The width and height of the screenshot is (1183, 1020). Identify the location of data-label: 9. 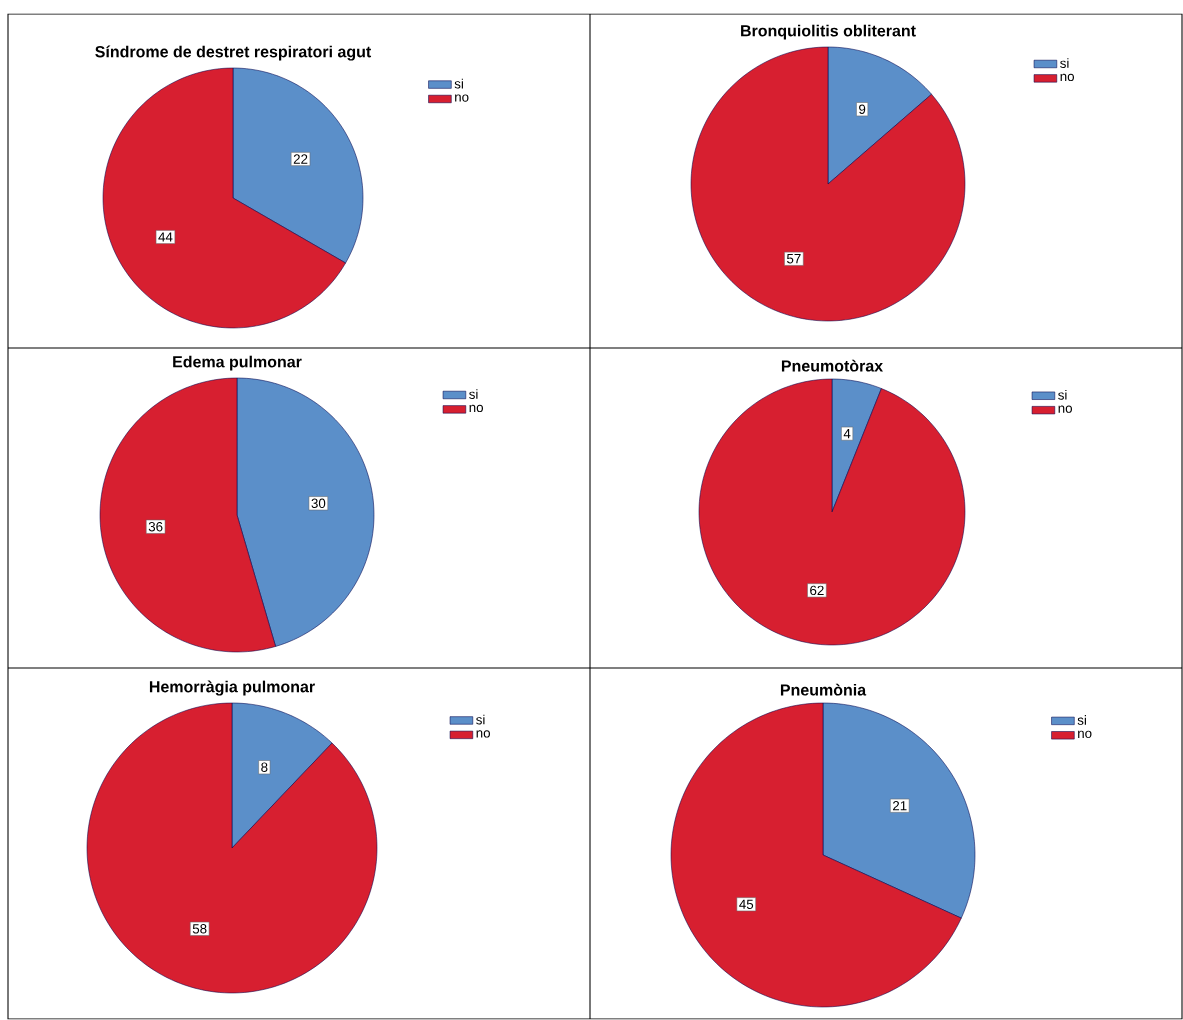
(862, 109).